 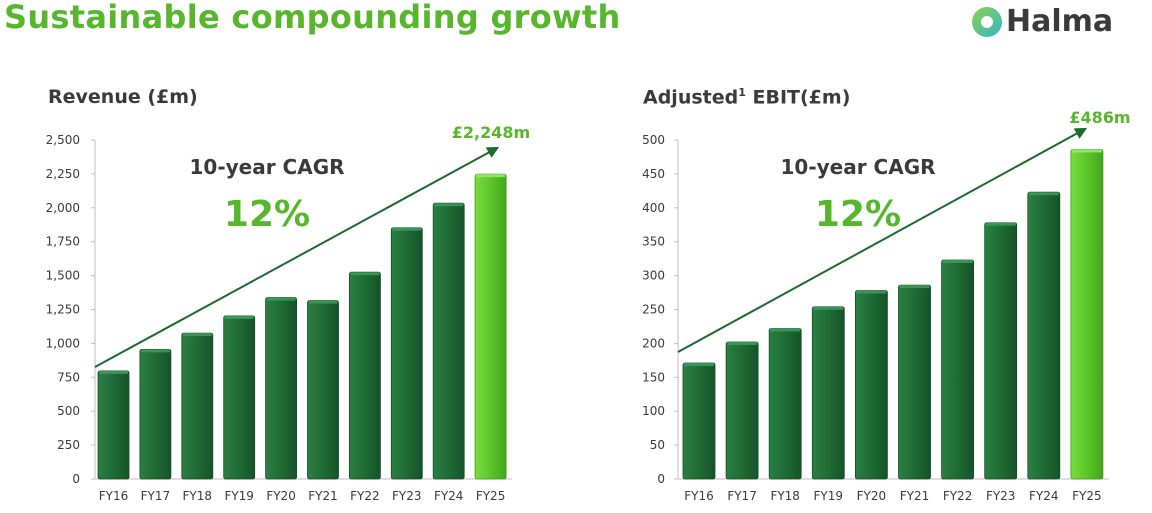 I want to click on revenue-cagr-label: 10-year CAGR, so click(x=266, y=167).